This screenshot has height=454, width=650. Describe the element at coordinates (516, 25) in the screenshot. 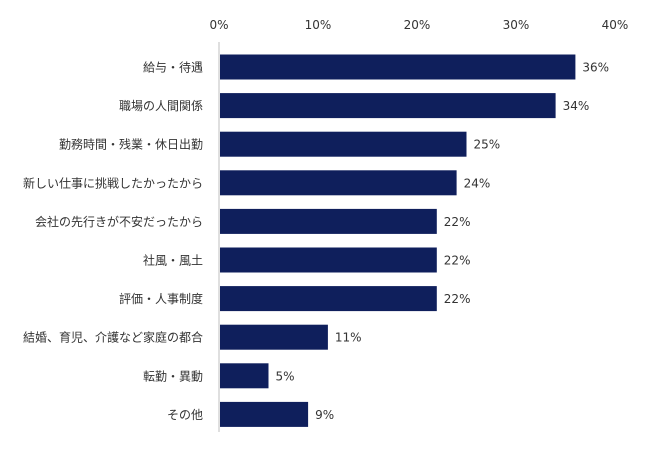

I see `x-tick-label: 30%` at that location.